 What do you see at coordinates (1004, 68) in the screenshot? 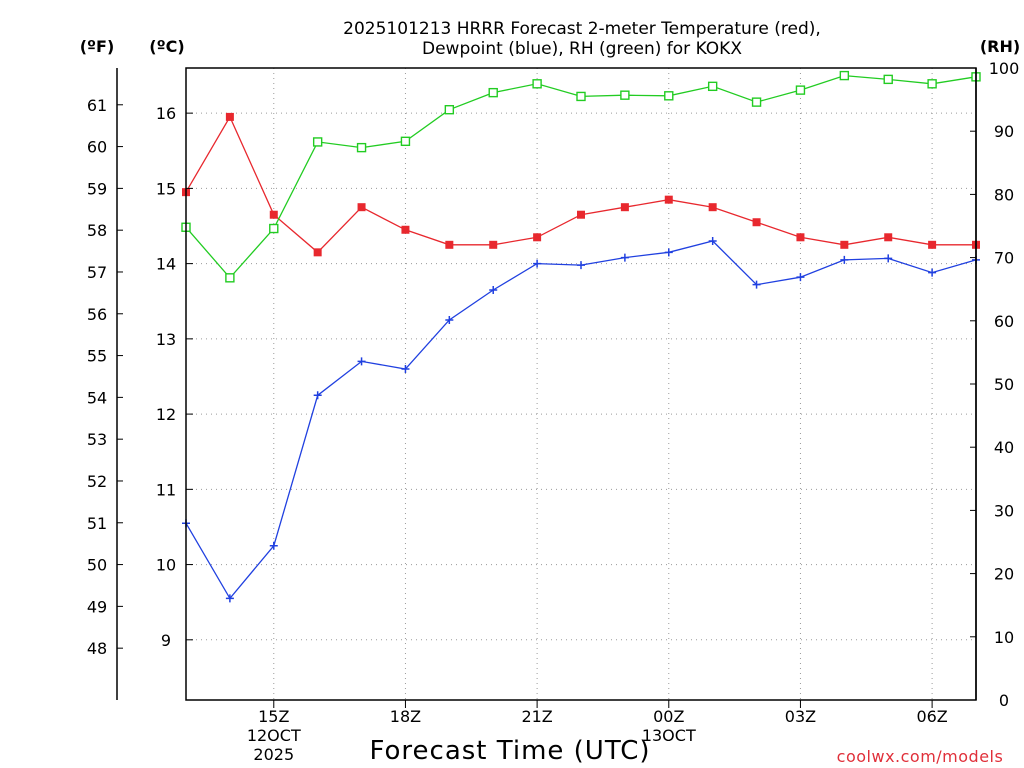
I see `rh-tick-label: 100` at bounding box center [1004, 68].